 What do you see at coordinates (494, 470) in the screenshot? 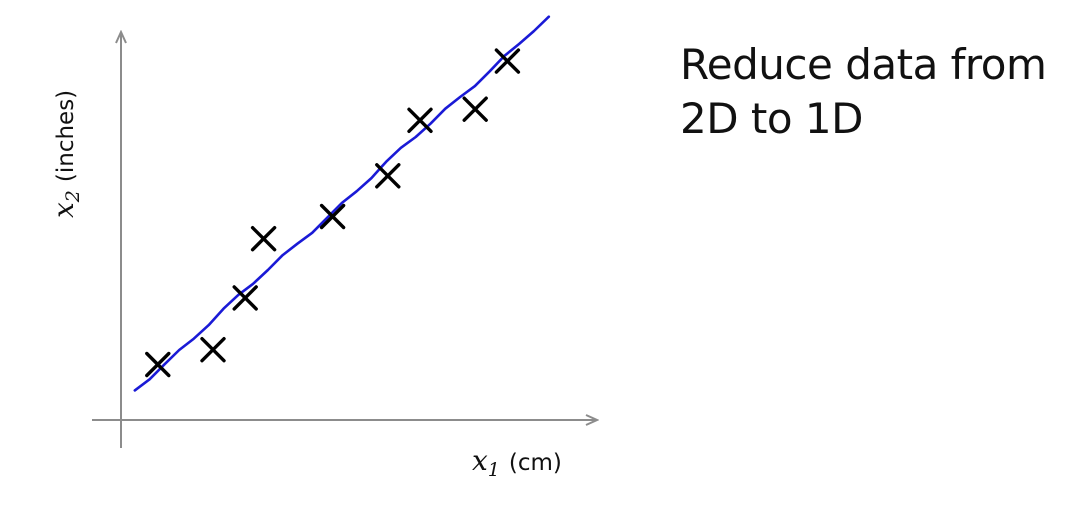
I see `x-axis-subscript: 1` at bounding box center [494, 470].